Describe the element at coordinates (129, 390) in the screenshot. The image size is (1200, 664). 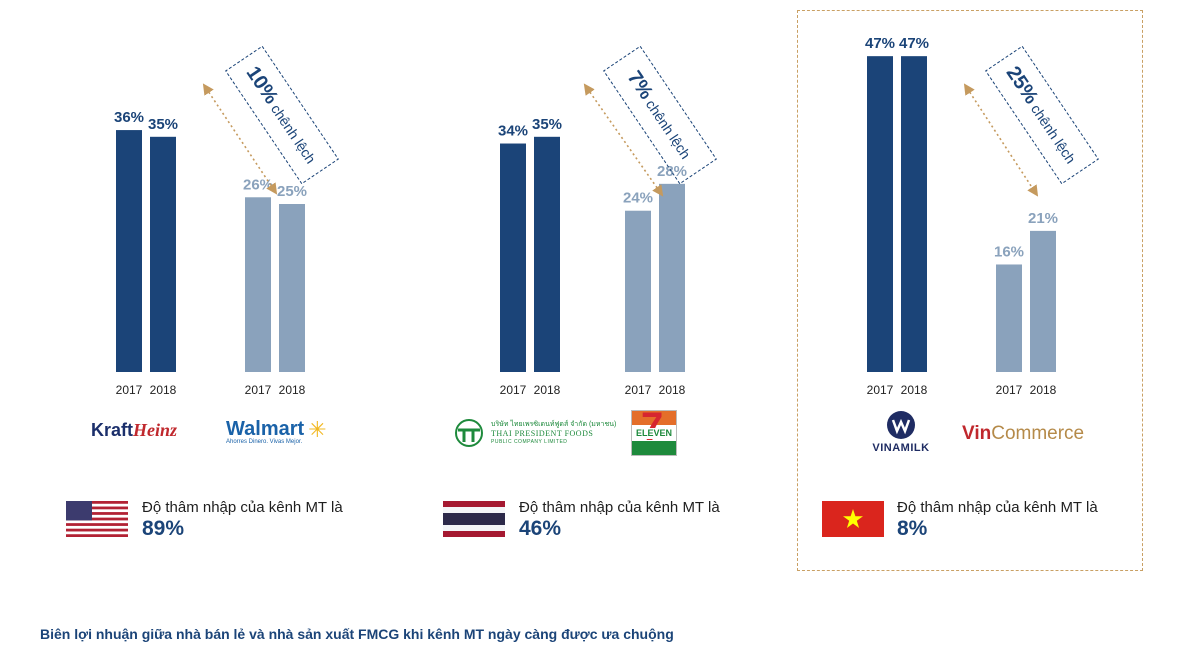
I see `us-tick-label-0-2017: 2017` at that location.